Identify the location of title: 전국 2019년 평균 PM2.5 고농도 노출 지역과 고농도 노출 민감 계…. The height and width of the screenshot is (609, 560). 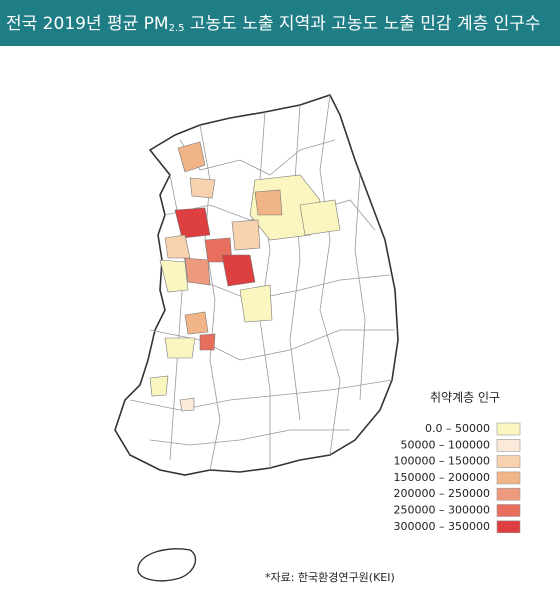
(273, 24).